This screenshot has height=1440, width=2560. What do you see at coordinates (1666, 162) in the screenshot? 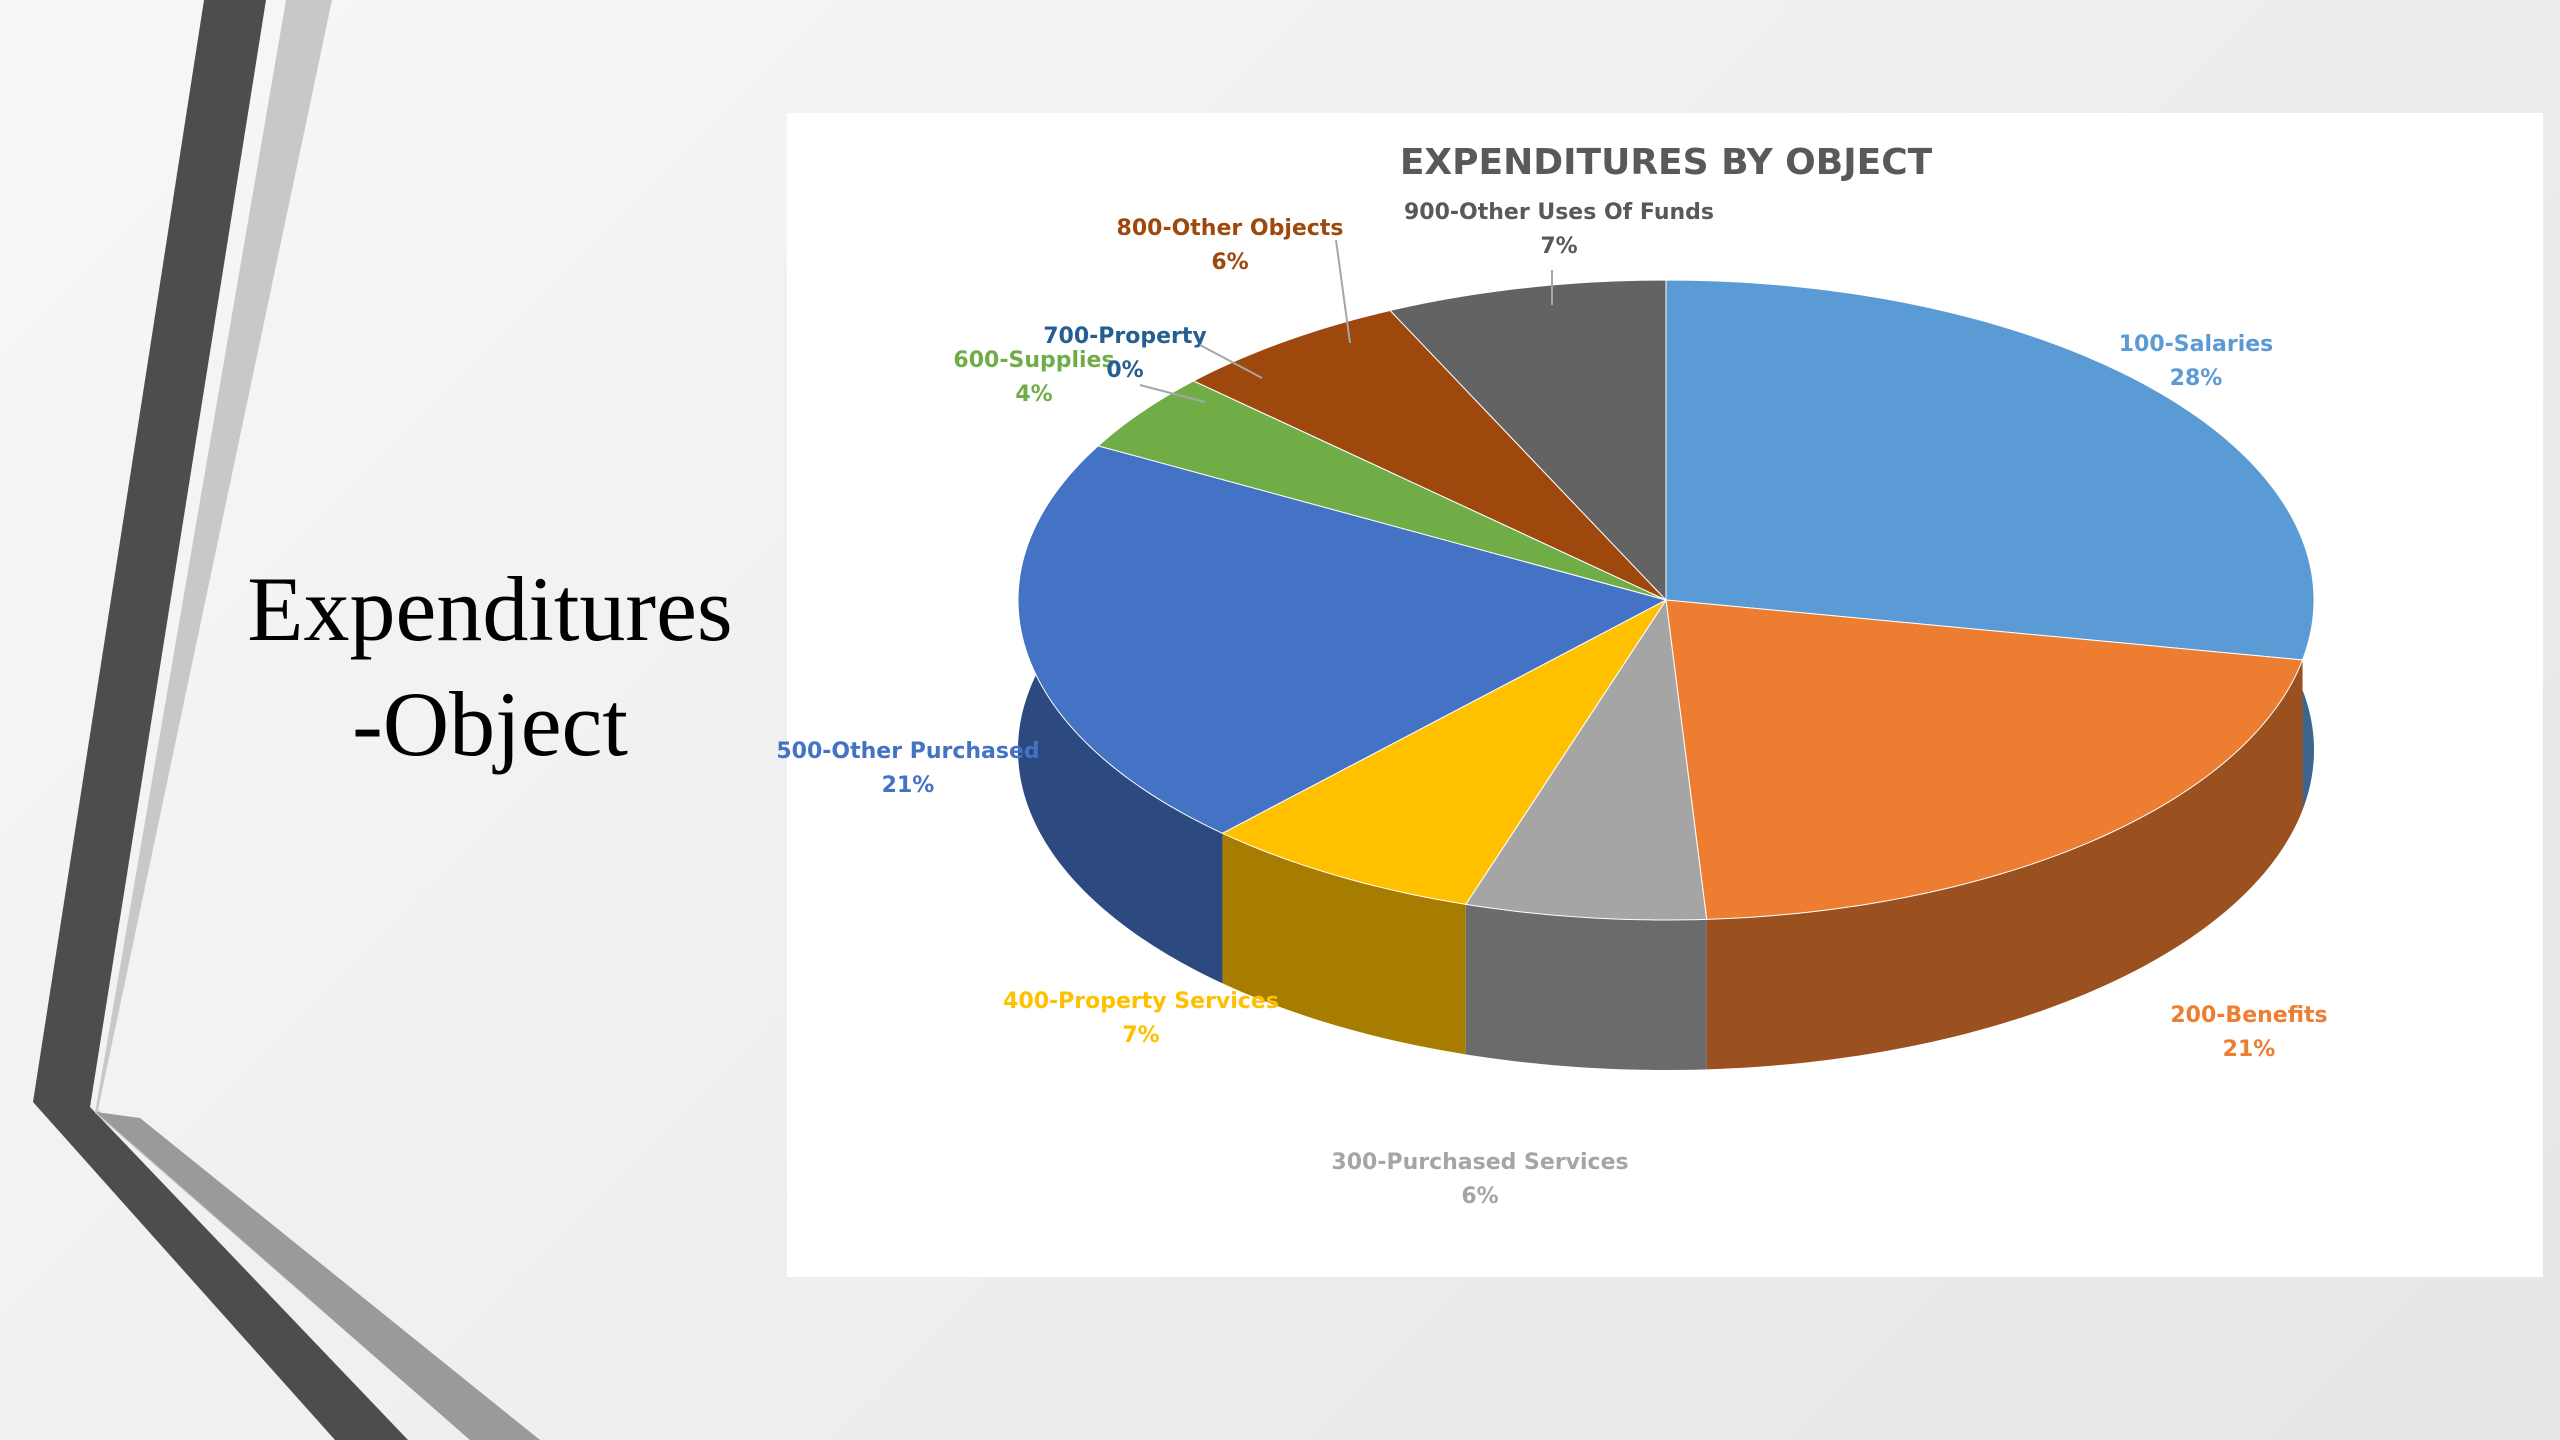
I see `chart-title: EXPENDITURES BY OBJECT` at bounding box center [1666, 162].